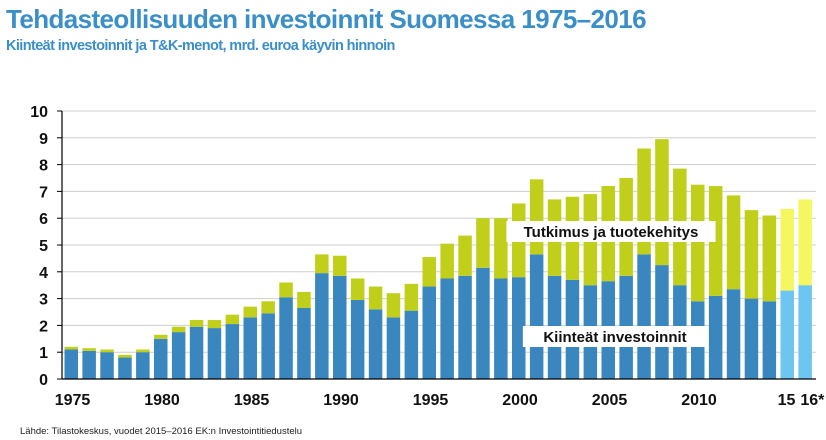  What do you see at coordinates (143, 351) in the screenshot?
I see `bar-rd-1979` at bounding box center [143, 351].